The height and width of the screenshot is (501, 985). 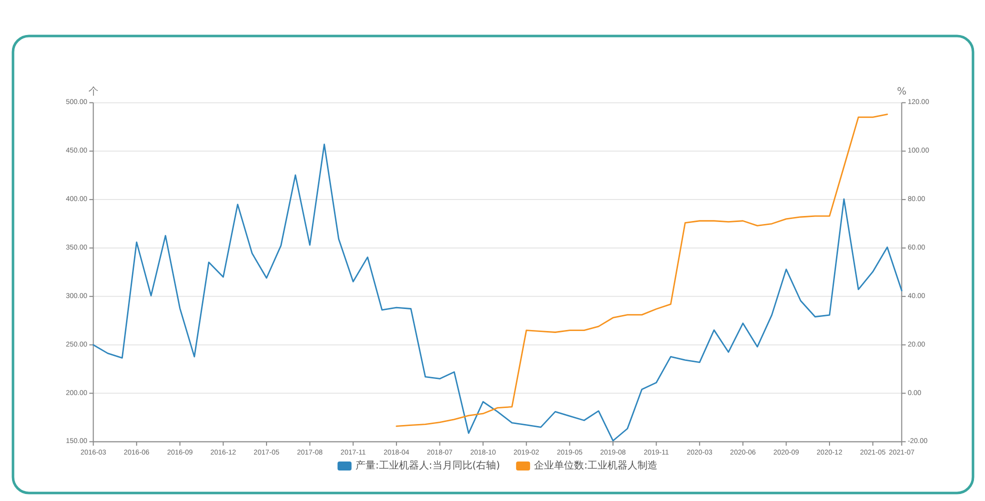 What do you see at coordinates (428, 466) in the screenshot?
I see `legend-label: 产量:工业机器人:当月同比(右轴)` at bounding box center [428, 466].